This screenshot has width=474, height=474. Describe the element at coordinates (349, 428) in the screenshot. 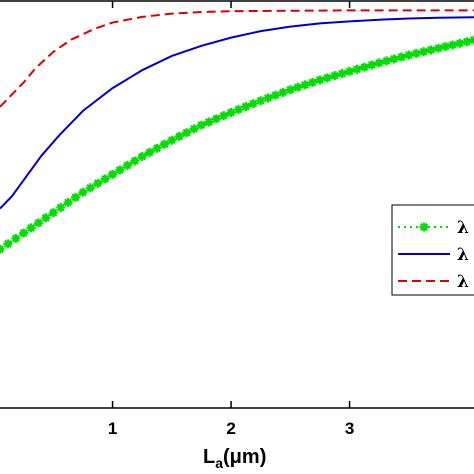

I see `x-tick-label: 3` at that location.